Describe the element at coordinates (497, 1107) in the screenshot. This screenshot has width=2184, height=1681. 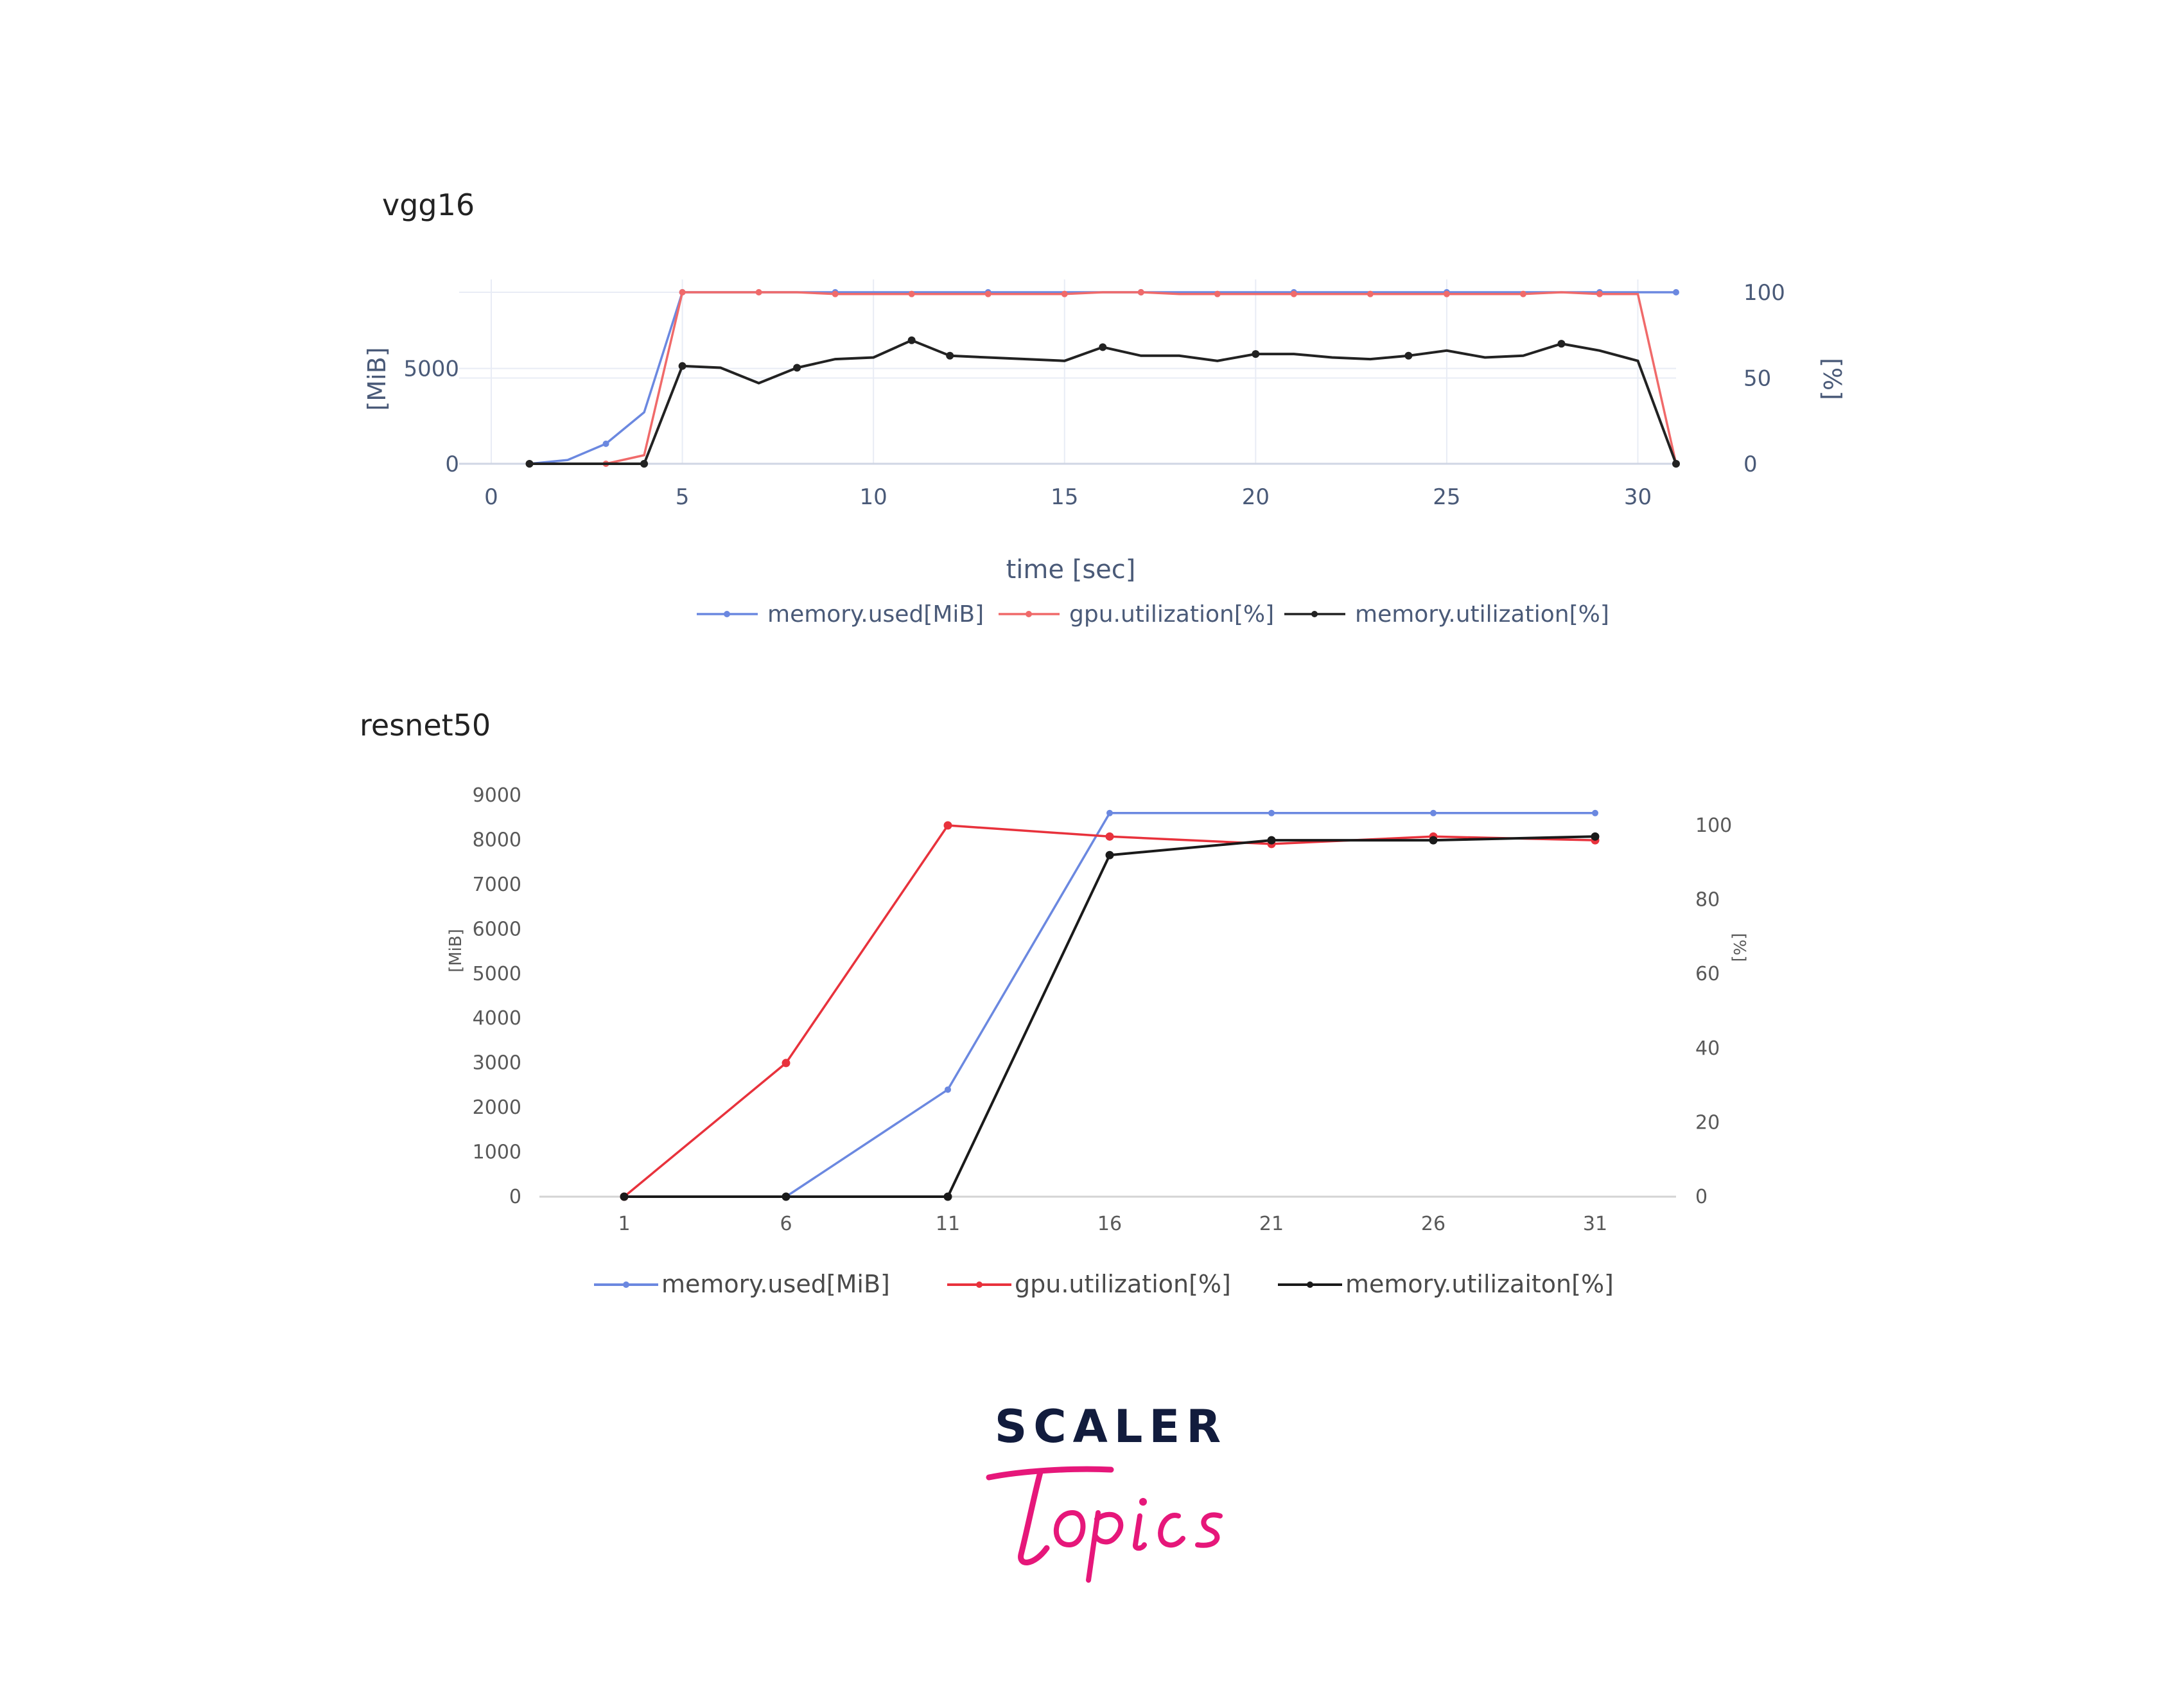
I see `chart2-y-tick-label: 2000` at that location.